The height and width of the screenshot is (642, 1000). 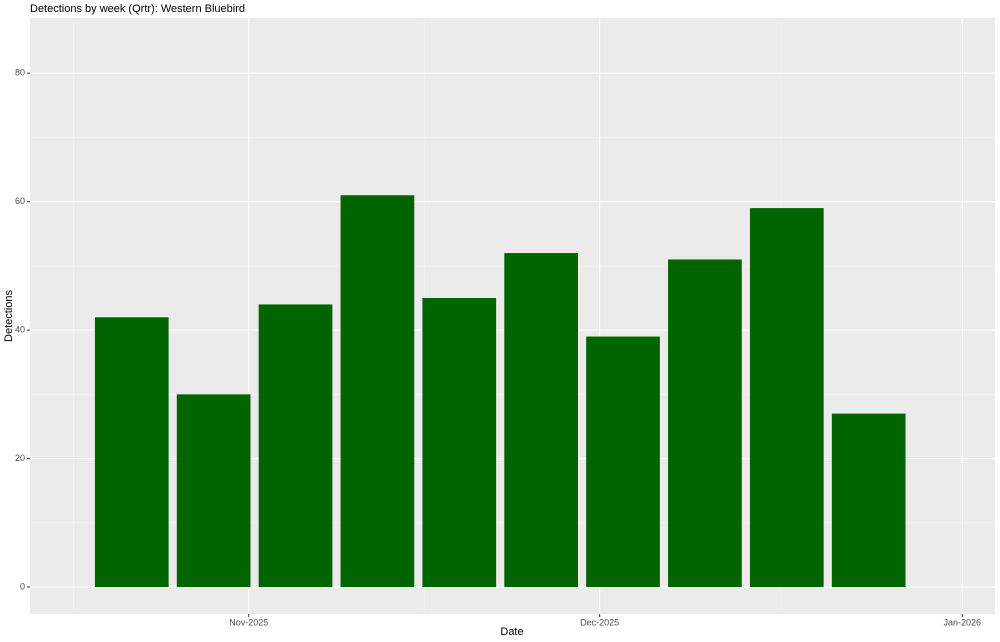 What do you see at coordinates (20, 73) in the screenshot?
I see `y-tick-label: 80` at bounding box center [20, 73].